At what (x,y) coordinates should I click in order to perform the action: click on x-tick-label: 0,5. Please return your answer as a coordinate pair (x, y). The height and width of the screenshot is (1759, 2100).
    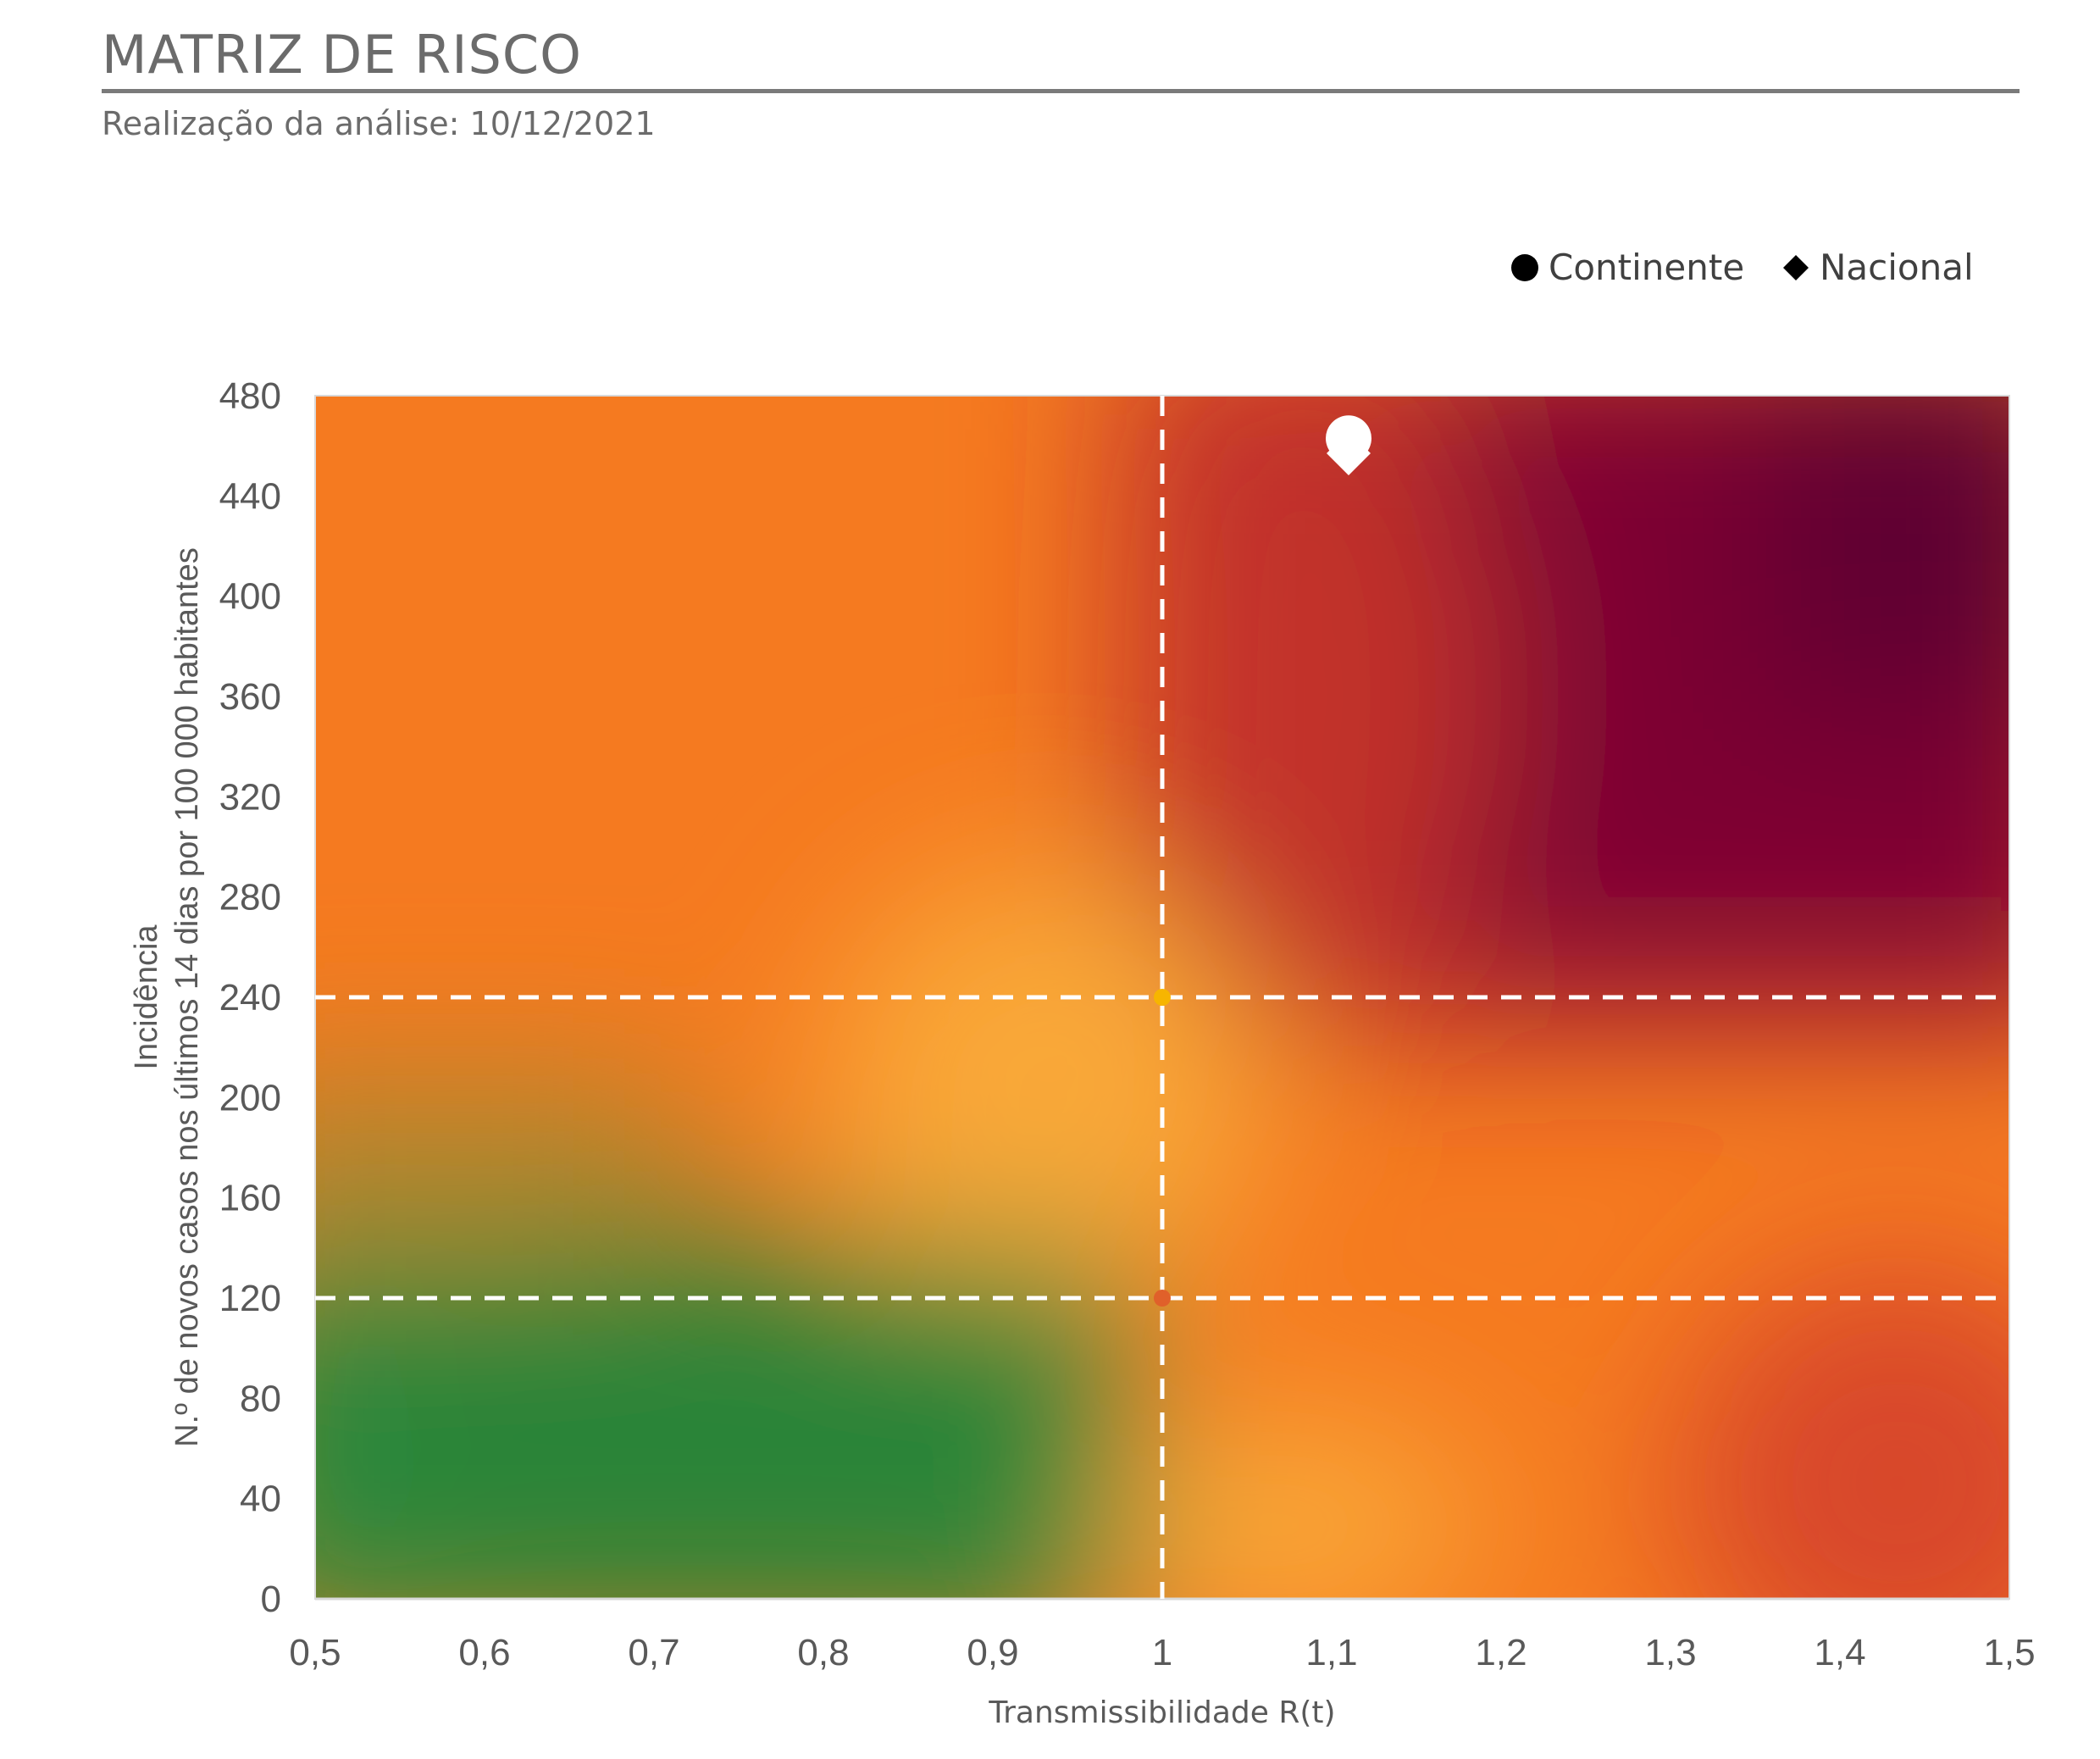
    Looking at the image, I should click on (315, 1652).